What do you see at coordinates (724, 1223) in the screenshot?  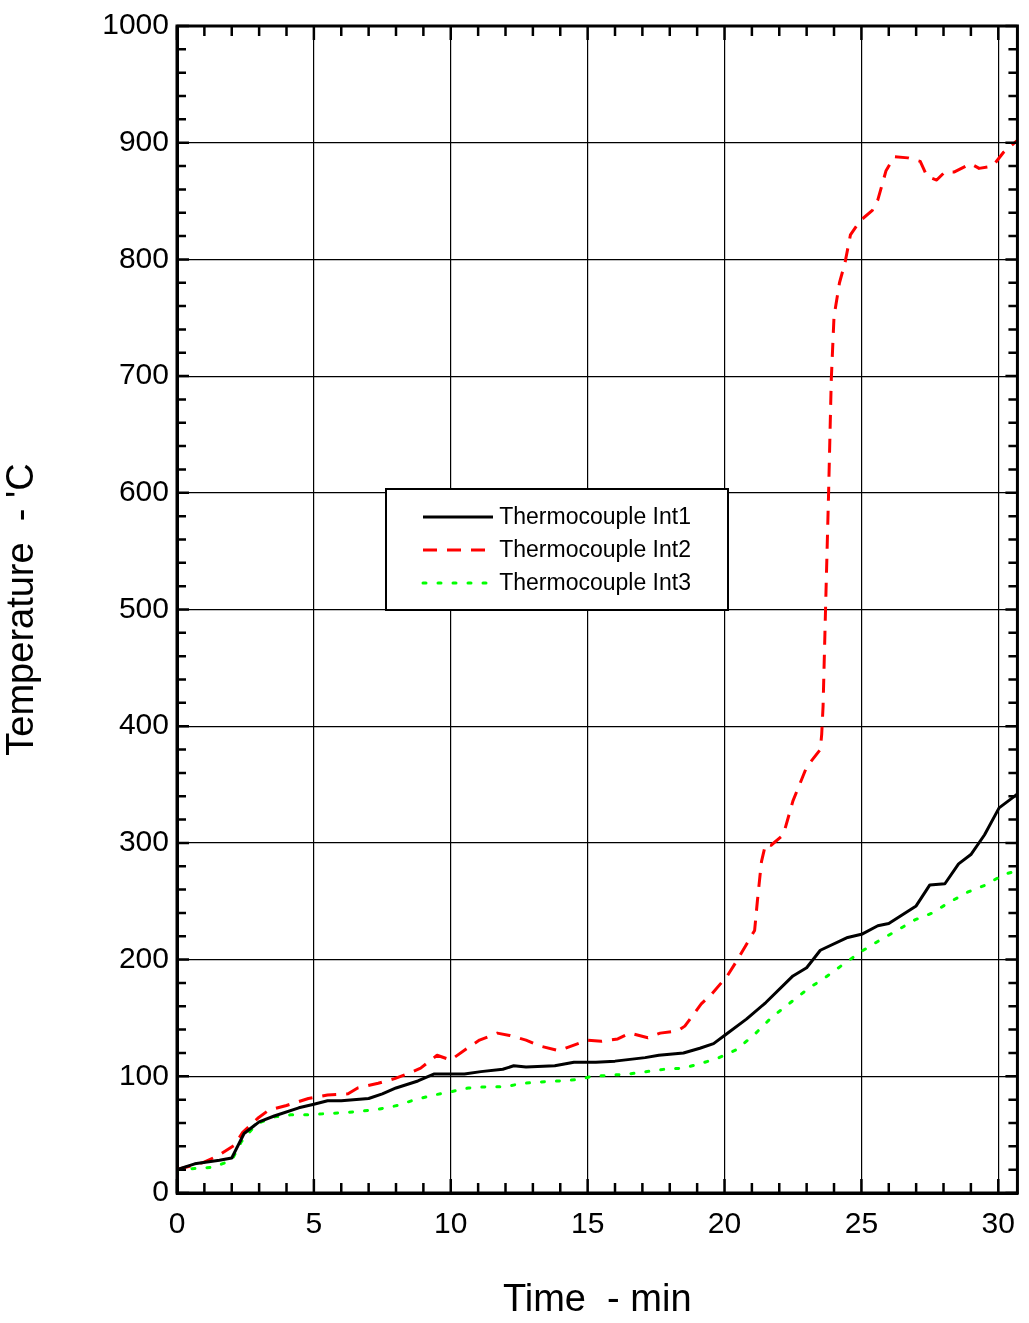 I see `x-tick-label: 20` at bounding box center [724, 1223].